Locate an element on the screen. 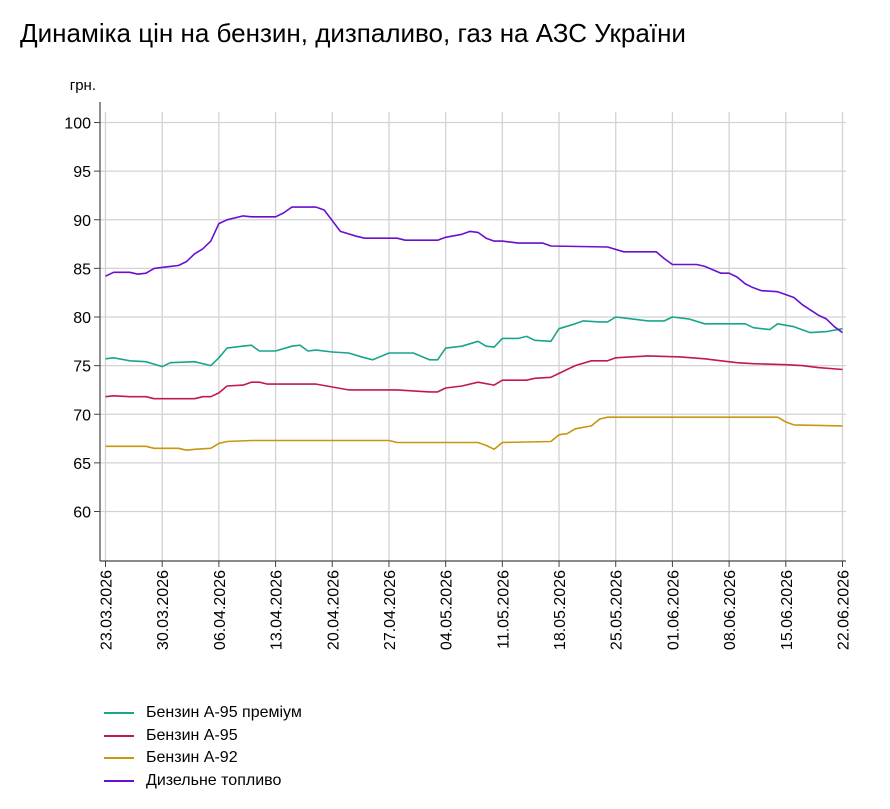 The image size is (890, 809). legend-item: Бензин А-95 преміум is located at coordinates (203, 713).